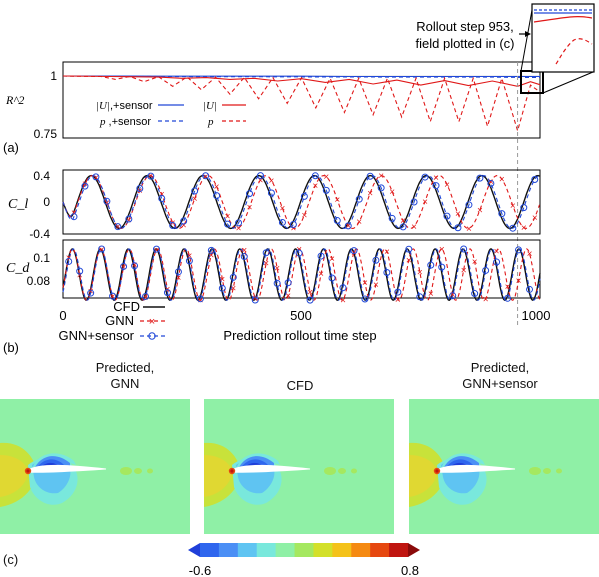 The height and width of the screenshot is (577, 599). Describe the element at coordinates (266, 264) in the screenshot. I see `cd-marker-gnn-18: ×` at that location.